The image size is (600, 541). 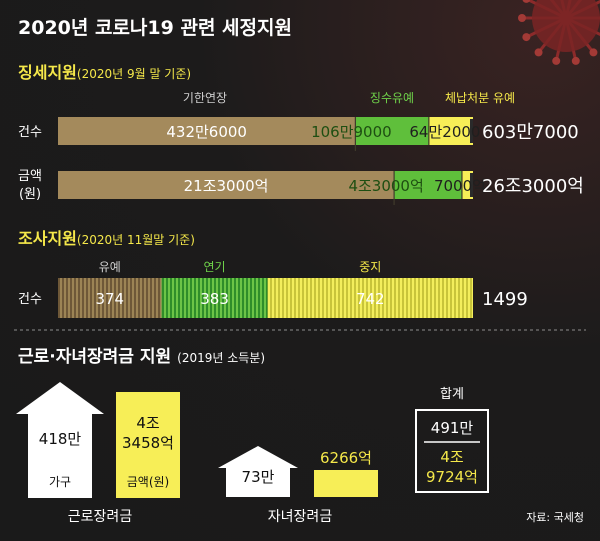 What do you see at coordinates (215, 267) in the screenshot?
I see `legend-audit-1: 연기` at bounding box center [215, 267].